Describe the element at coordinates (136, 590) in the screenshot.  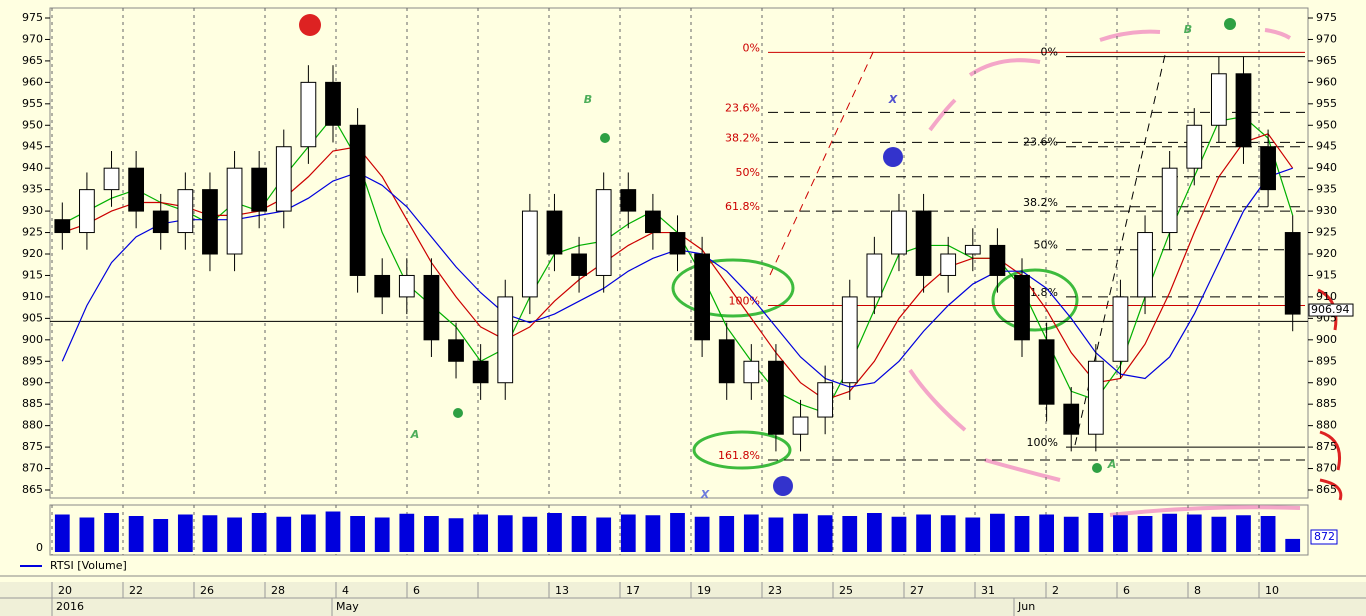
I see `x-tick-label: 22` at that location.